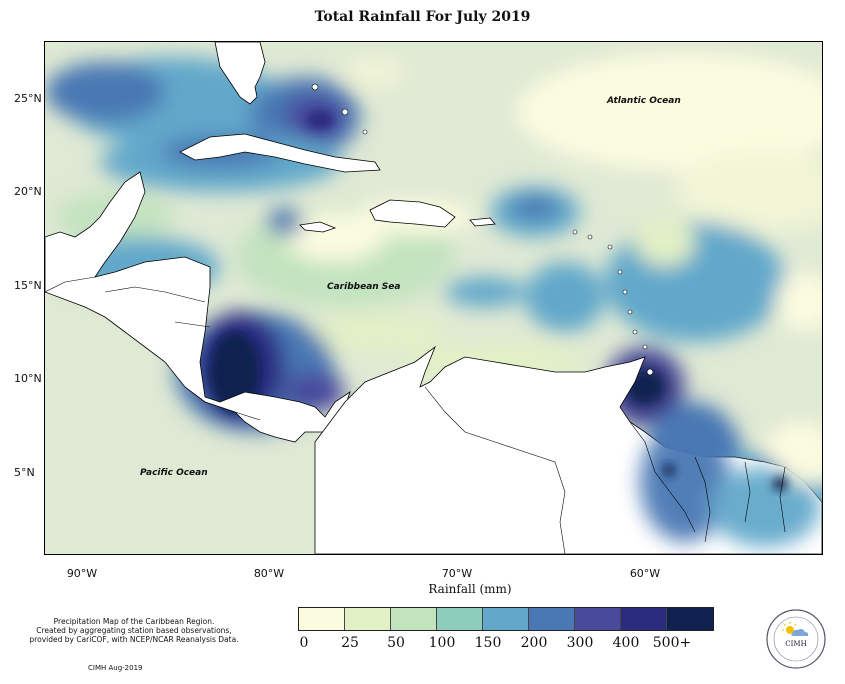 Image resolution: width=845 pixels, height=684 pixels. Describe the element at coordinates (580, 643) in the screenshot. I see `legend-tick-label: 300` at that location.